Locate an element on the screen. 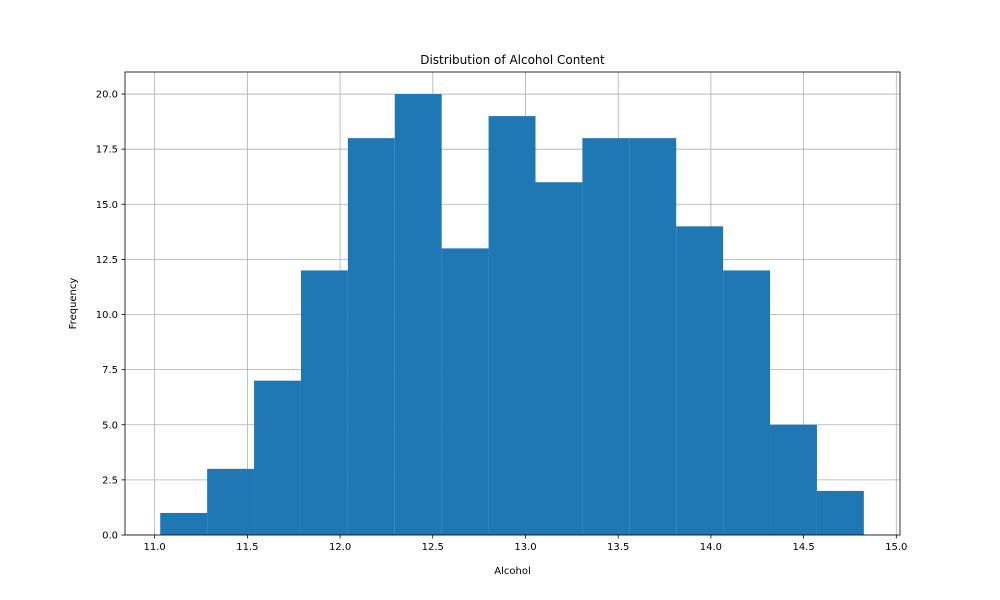  y-tick-label: 2.5 is located at coordinates (110, 480).